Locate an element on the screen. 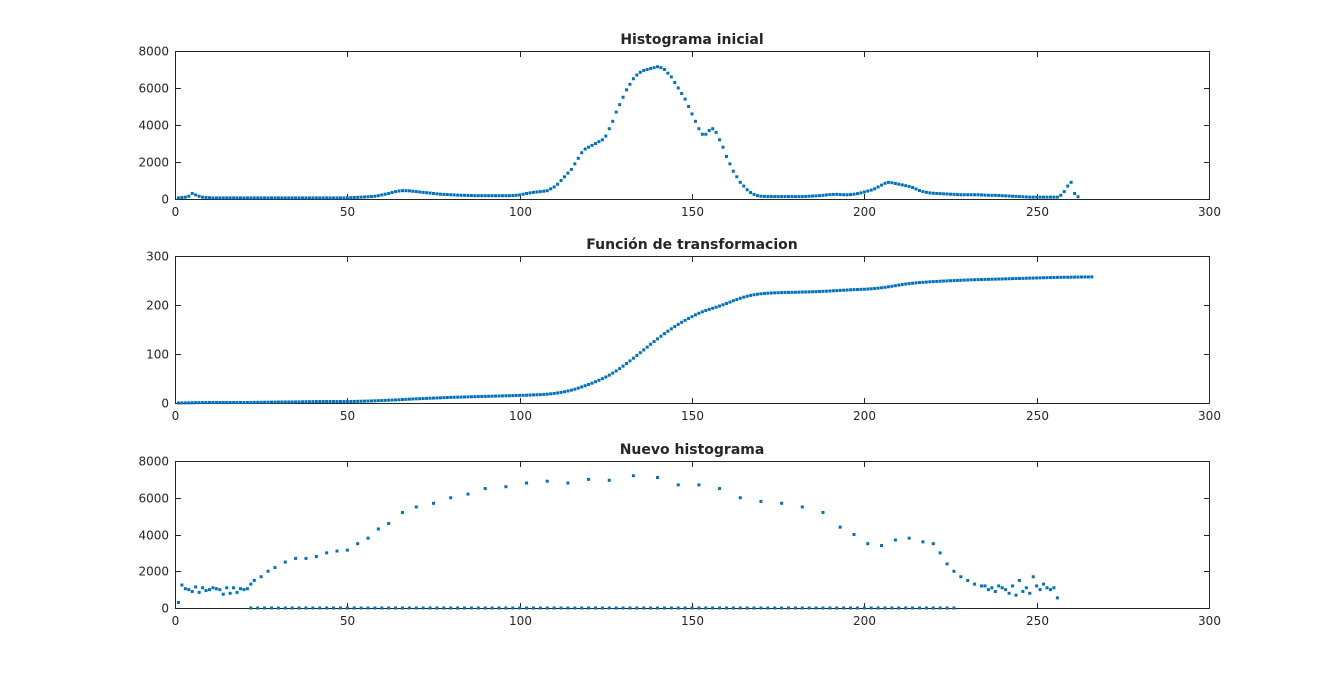 Image resolution: width=1336 pixels, height=683 pixels. x-tick-label: 150 is located at coordinates (692, 212).